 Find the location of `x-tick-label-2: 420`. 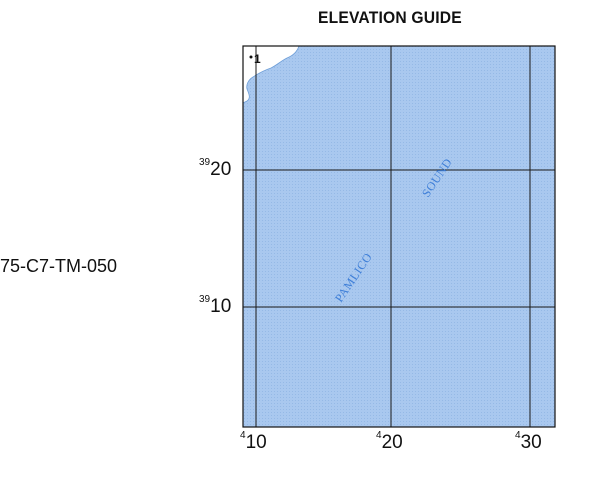

x-tick-label-2: 420 is located at coordinates (389, 441).